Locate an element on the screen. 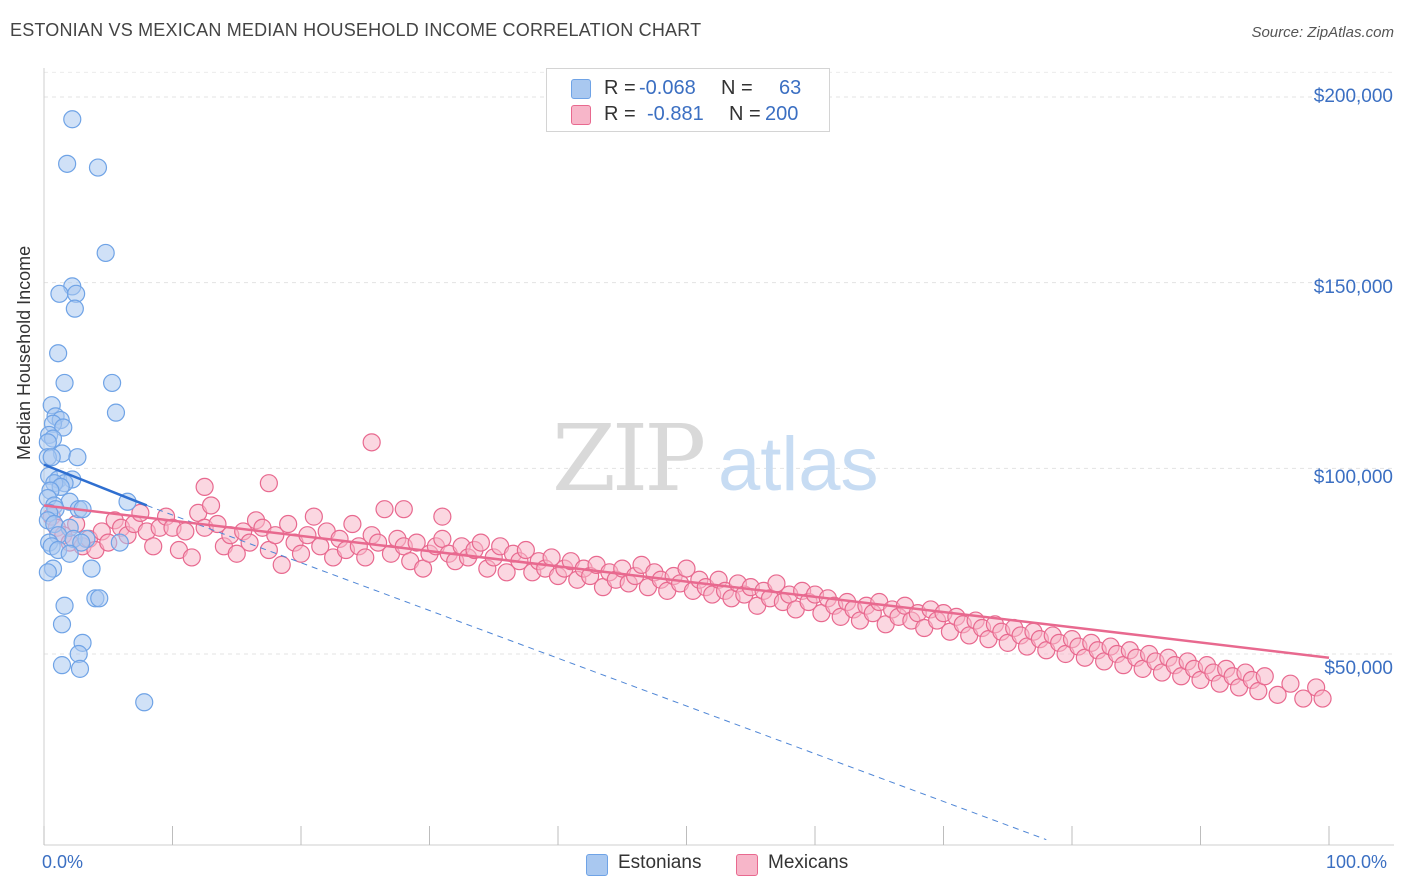 This screenshot has height=892, width=1406. source-label: Source: ZipAtlas.com is located at coordinates (1322, 32).